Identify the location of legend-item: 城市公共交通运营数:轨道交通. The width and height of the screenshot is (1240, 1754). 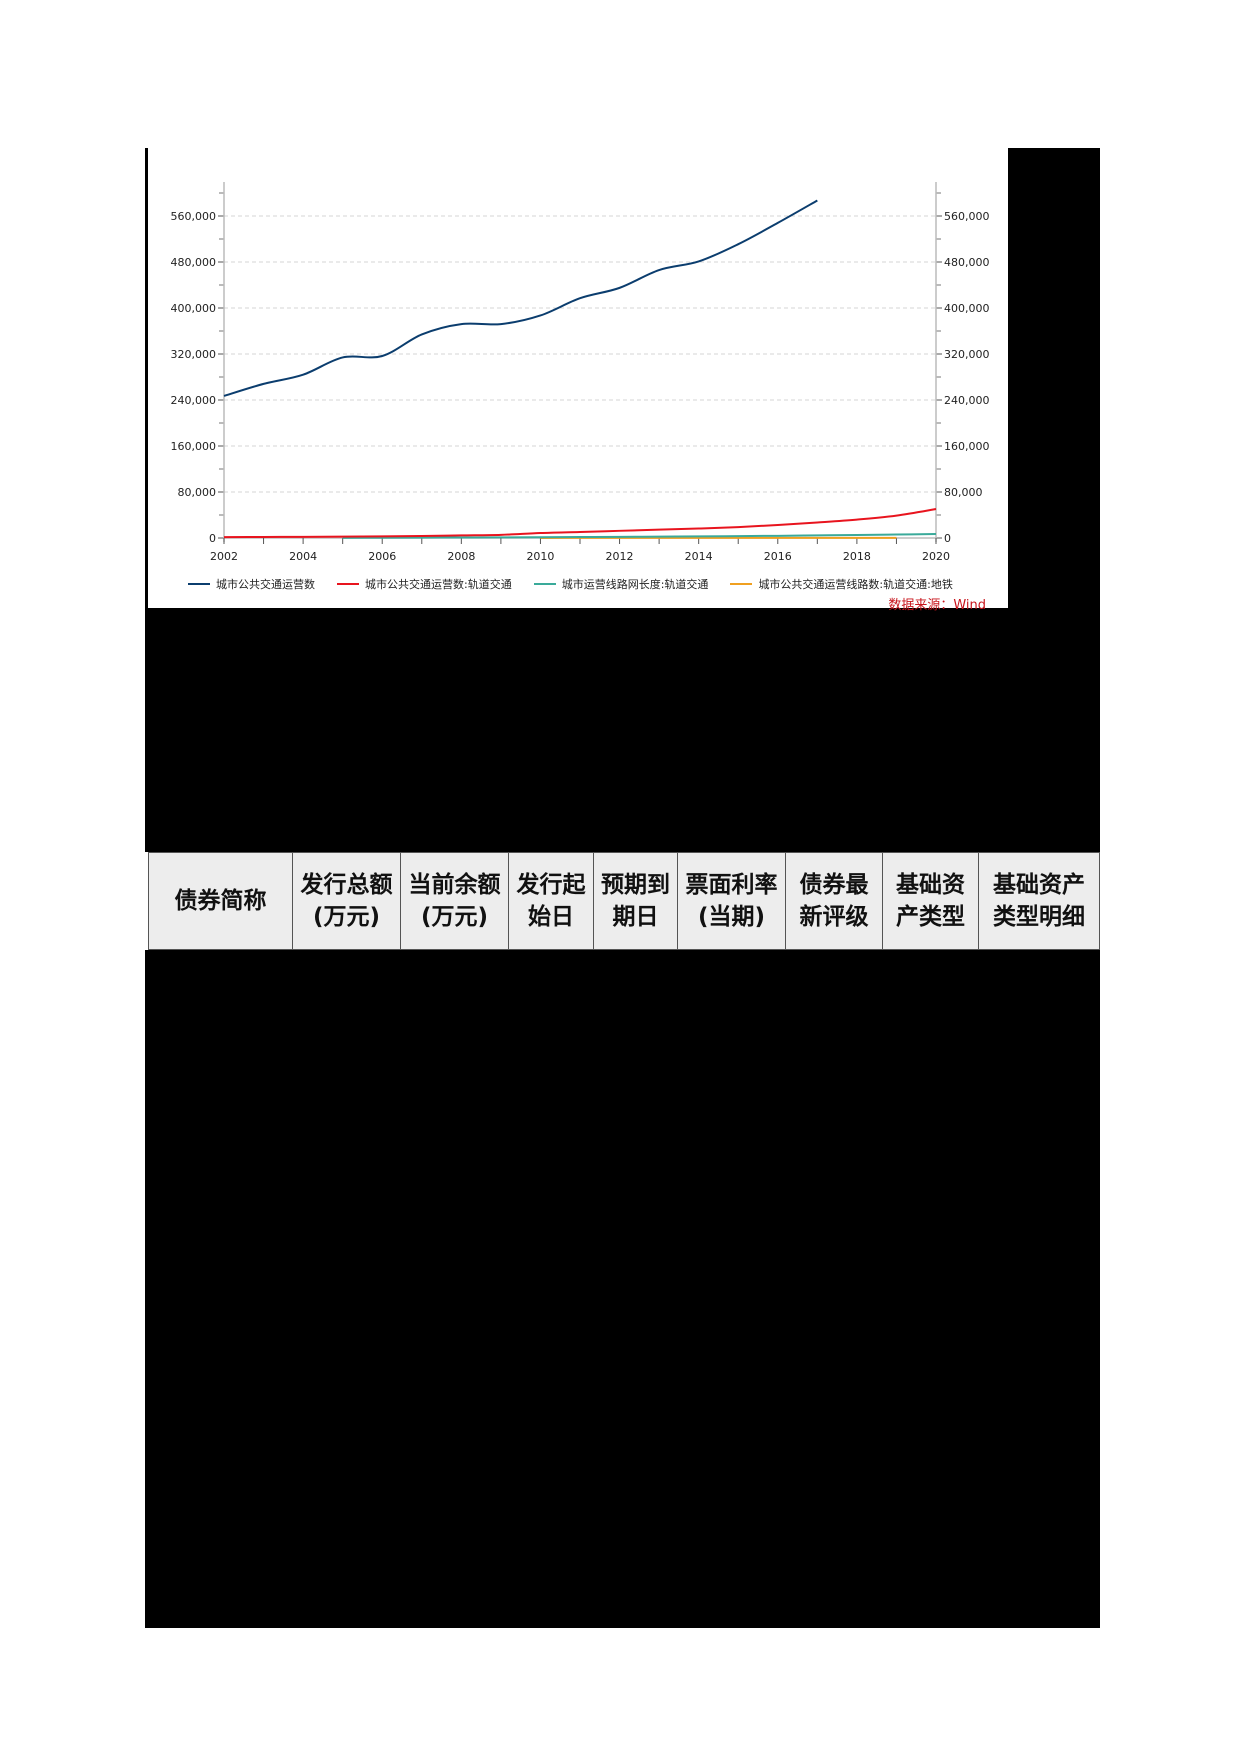
(424, 584).